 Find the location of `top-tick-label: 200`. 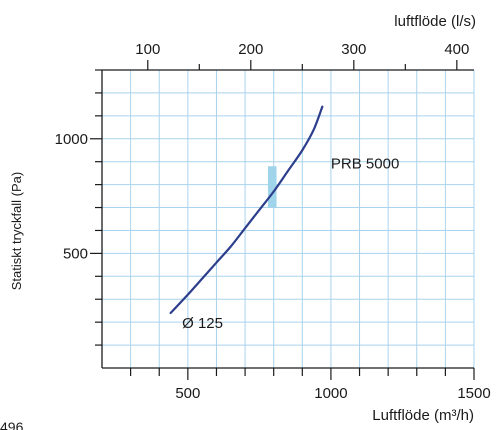

top-tick-label: 200 is located at coordinates (250, 49).